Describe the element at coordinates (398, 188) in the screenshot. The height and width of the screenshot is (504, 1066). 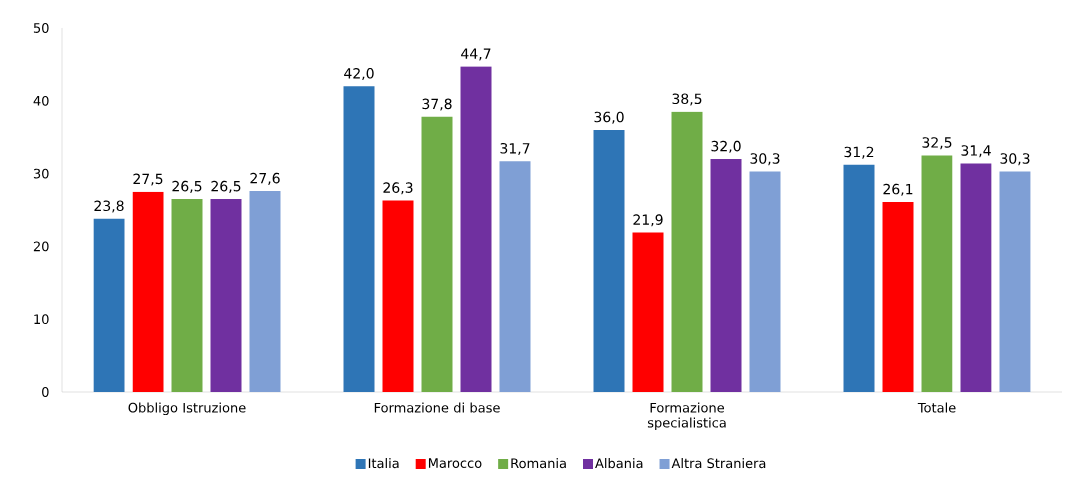
I see `data-label: 26,3` at that location.